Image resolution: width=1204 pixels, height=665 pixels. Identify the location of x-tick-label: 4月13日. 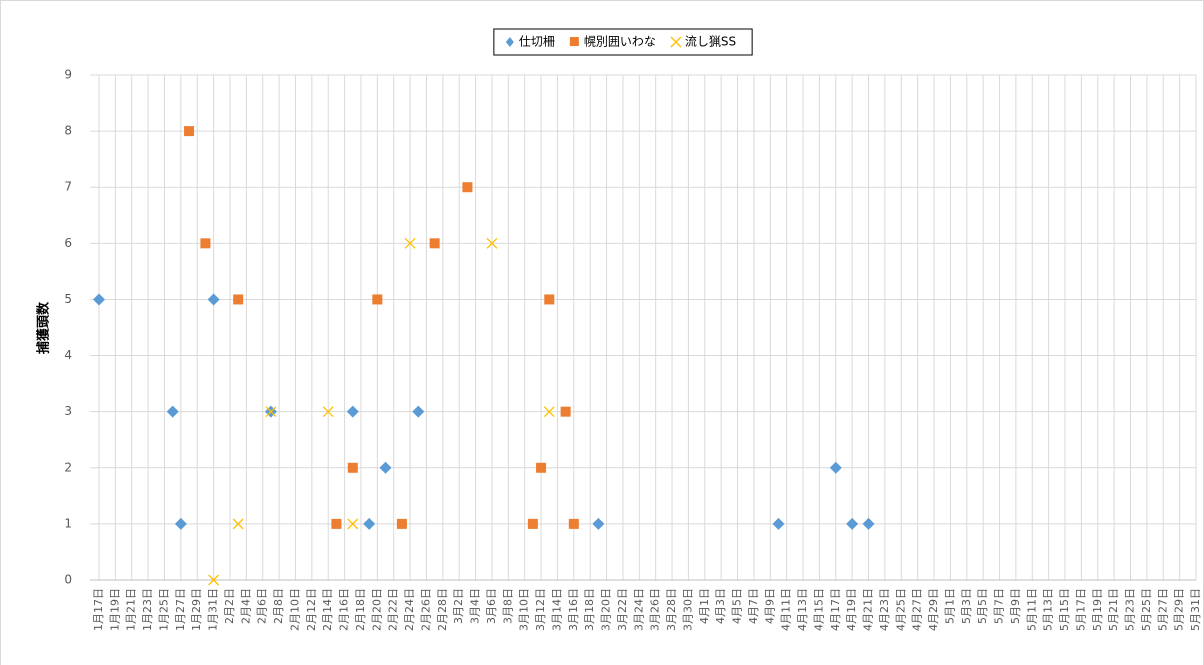
(802, 609).